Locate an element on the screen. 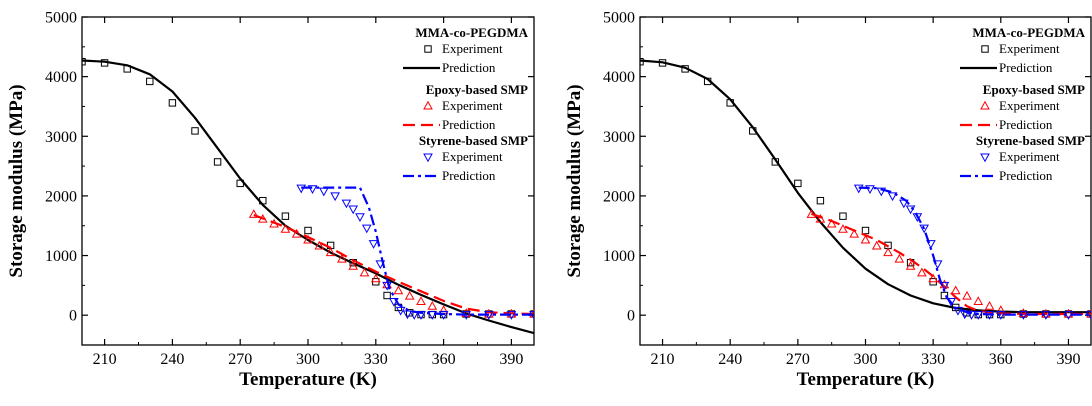 Image resolution: width=1092 pixels, height=406 pixels. y-tick-label: 4000 is located at coordinates (61, 77).